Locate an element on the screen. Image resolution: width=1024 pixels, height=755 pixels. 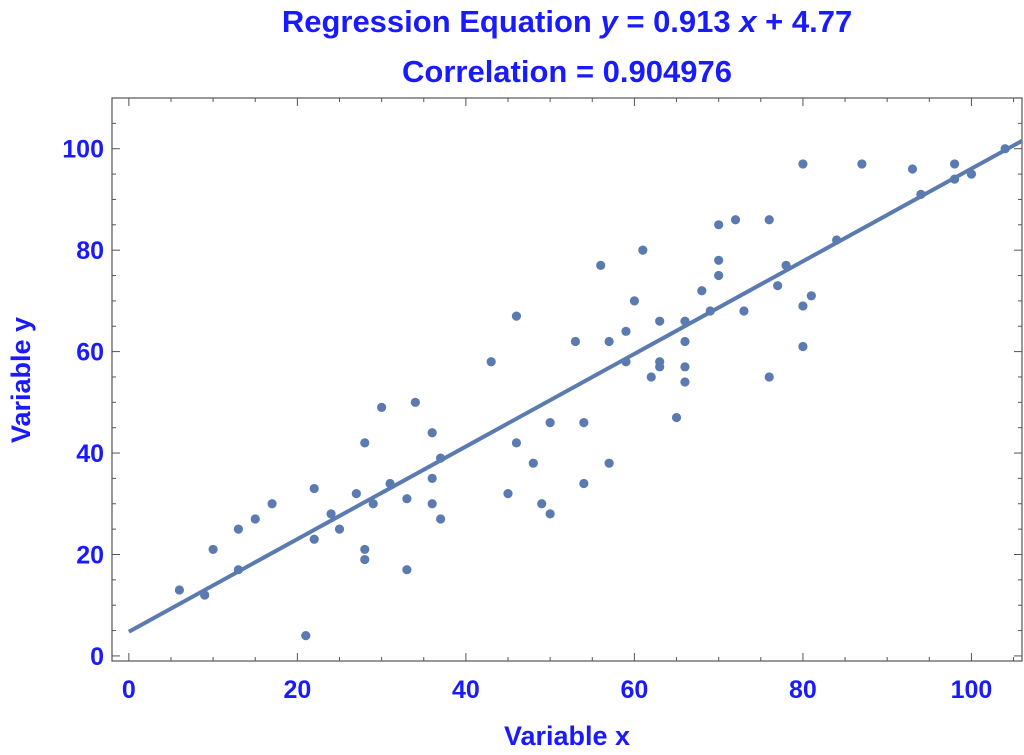
x-tick-label: 60 is located at coordinates (635, 690).